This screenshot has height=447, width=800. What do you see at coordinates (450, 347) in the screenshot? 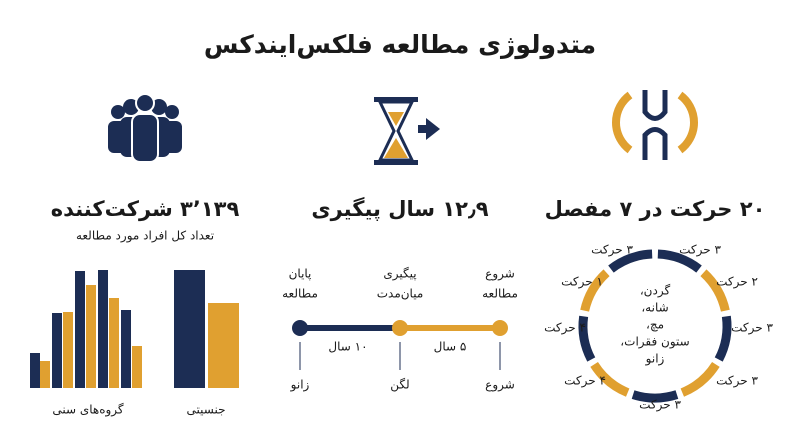
I see `interval-label: ۵ سال` at bounding box center [450, 347].